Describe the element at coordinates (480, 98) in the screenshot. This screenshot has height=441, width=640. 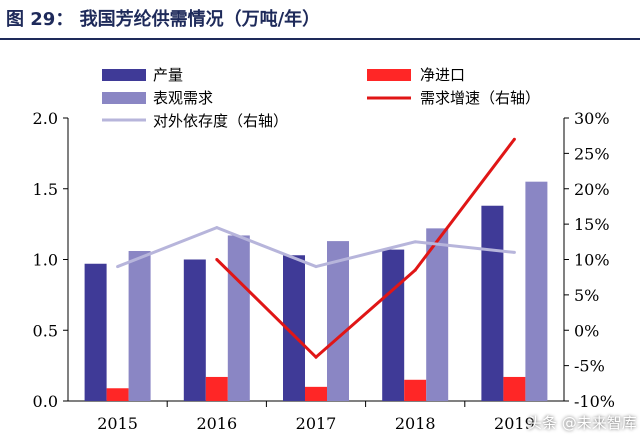
I see `legend-label-demand-growth: 需求增速（右轴）` at that location.